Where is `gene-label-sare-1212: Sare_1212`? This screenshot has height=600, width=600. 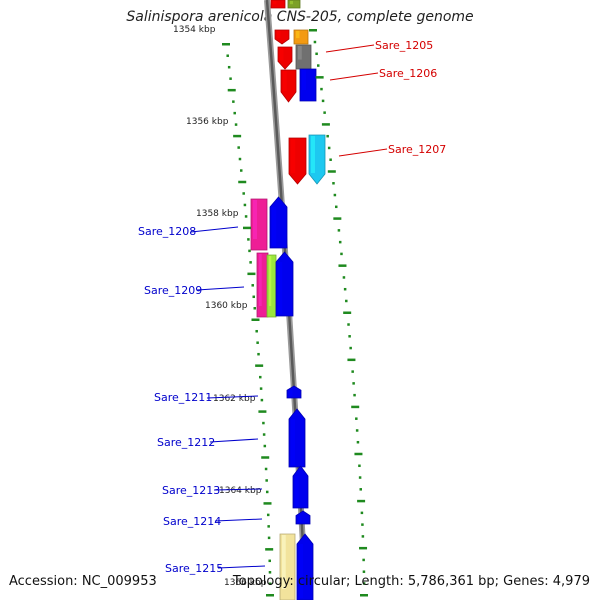 gene-label-sare-1212: Sare_1212 is located at coordinates (186, 442).